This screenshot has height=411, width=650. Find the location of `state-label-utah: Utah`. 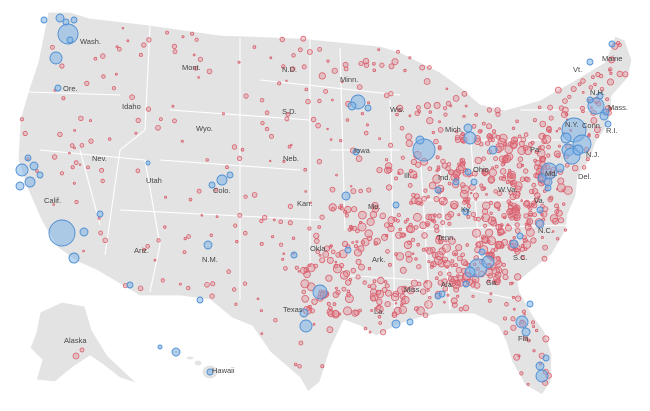

state-label-utah: Utah is located at coordinates (154, 180).